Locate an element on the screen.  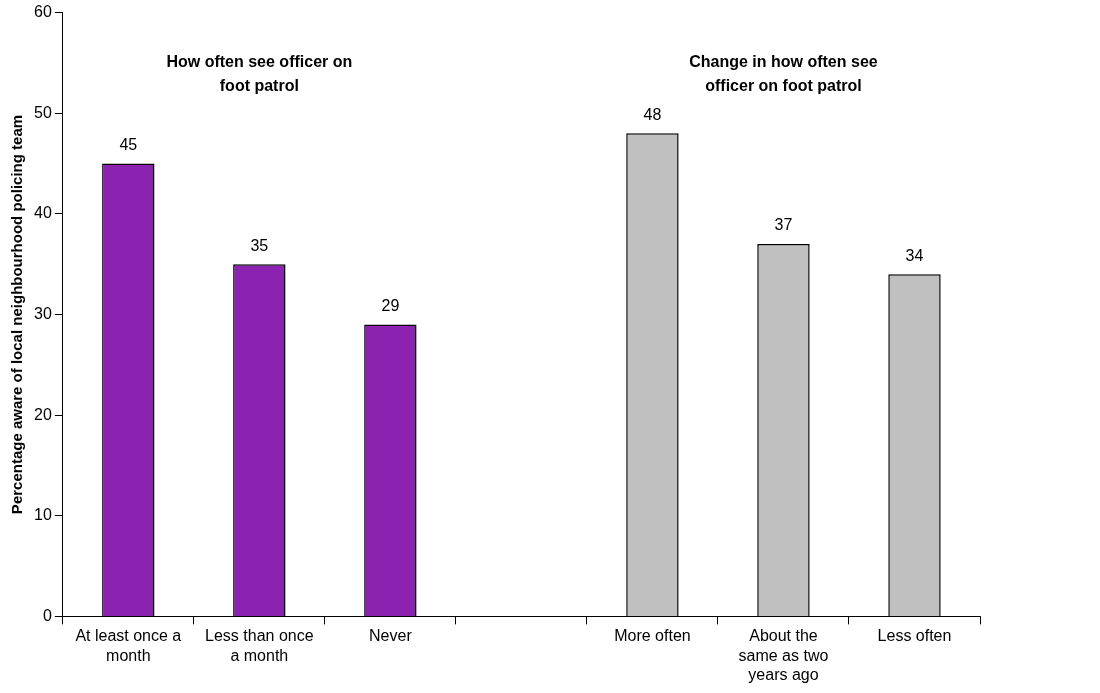
x-tick-label: About the same as two years ago is located at coordinates (783, 655).